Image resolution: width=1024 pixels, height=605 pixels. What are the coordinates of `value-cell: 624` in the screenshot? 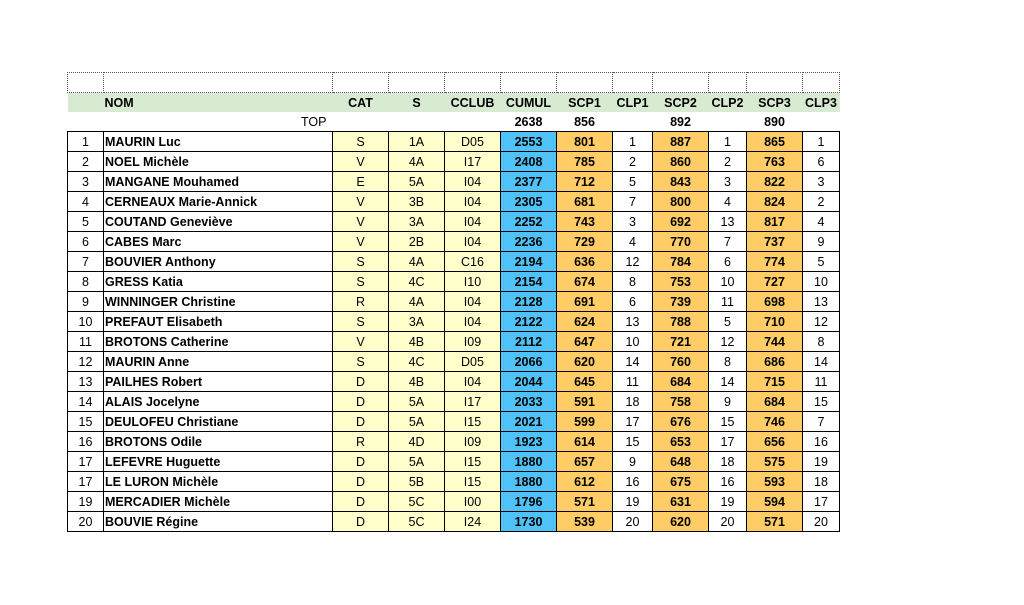 It's located at (584, 321).